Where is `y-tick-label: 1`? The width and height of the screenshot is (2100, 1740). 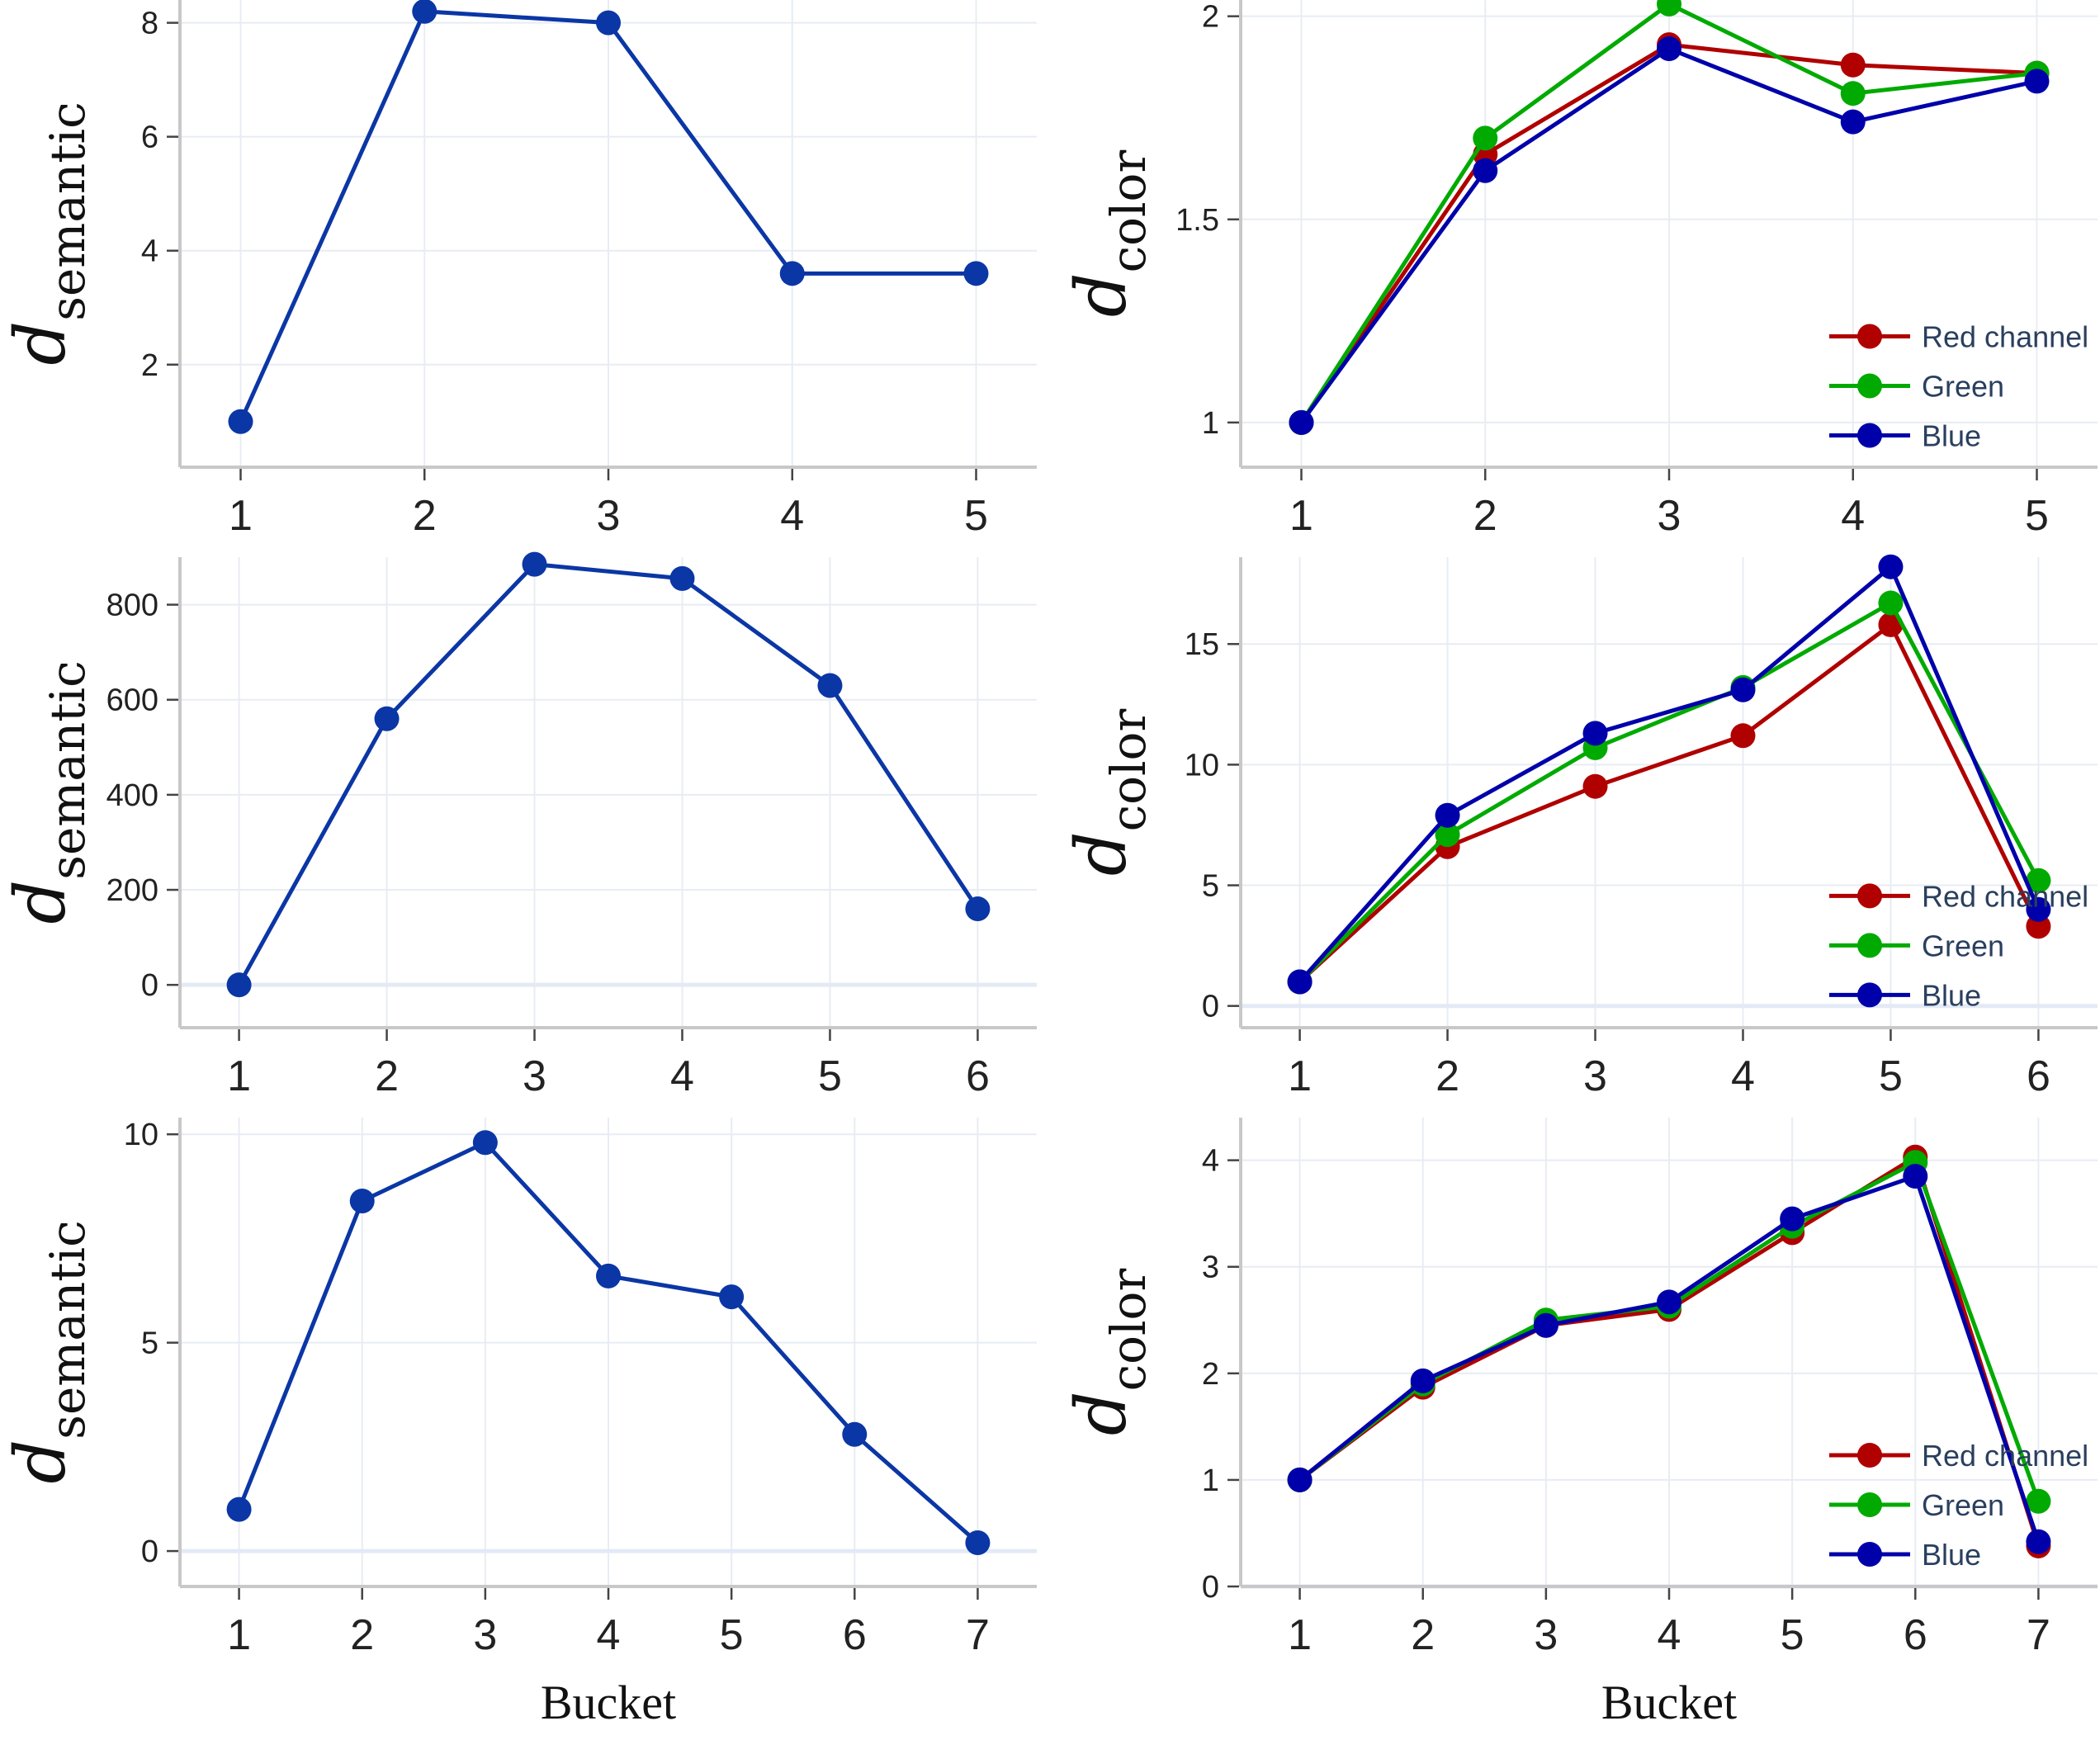 y-tick-label: 1 is located at coordinates (1210, 1480).